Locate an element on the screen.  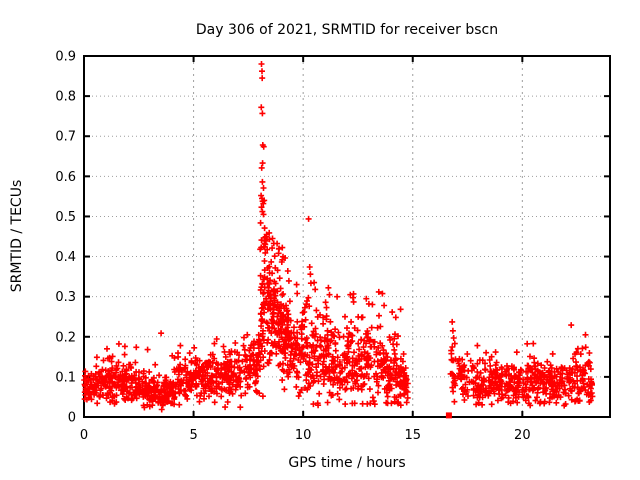
y-tick-label: 0.5 is located at coordinates (65, 217).